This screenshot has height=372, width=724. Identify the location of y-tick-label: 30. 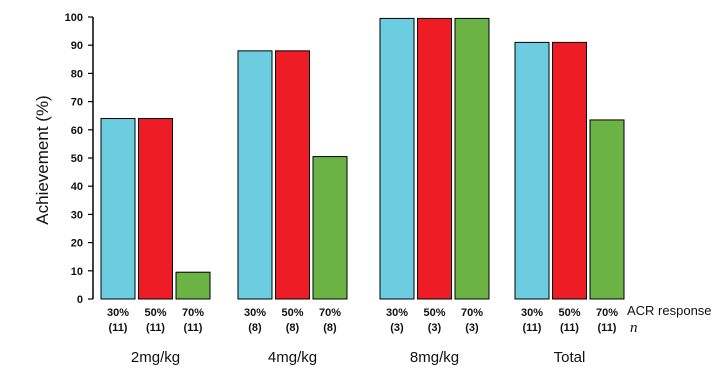
(77, 215).